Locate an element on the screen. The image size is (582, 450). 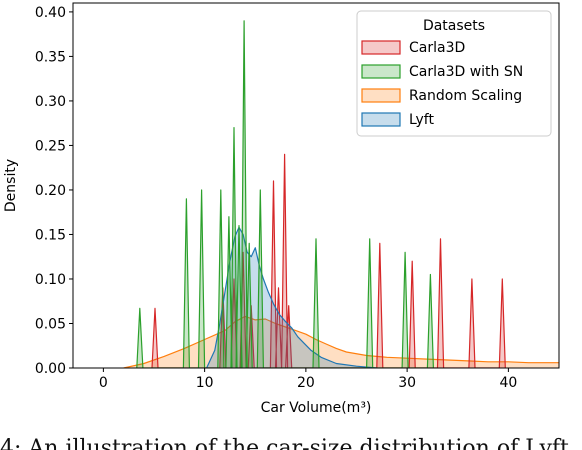
x-tick-label: 20 is located at coordinates (306, 383).